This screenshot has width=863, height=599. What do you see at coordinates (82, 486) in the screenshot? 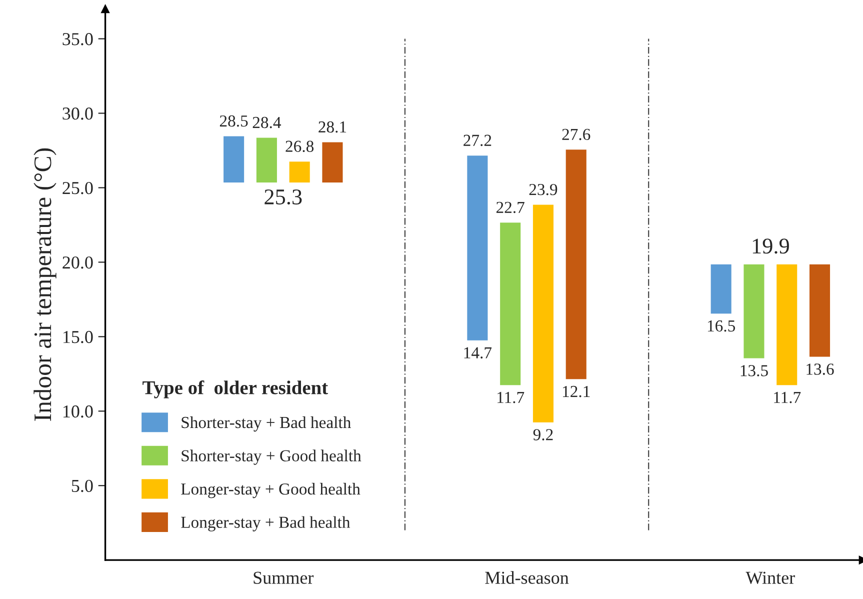
I see `y-tick-label: 5.0` at bounding box center [82, 486].